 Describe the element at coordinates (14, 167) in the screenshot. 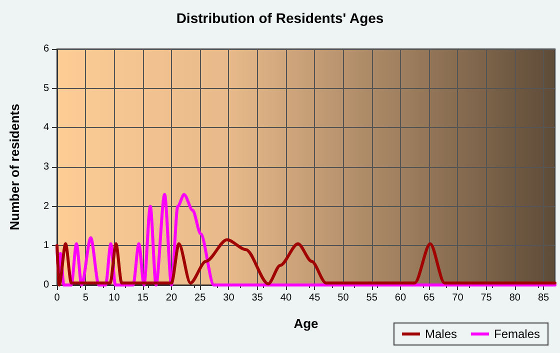

I see `y-axis-title: Number of residents` at that location.